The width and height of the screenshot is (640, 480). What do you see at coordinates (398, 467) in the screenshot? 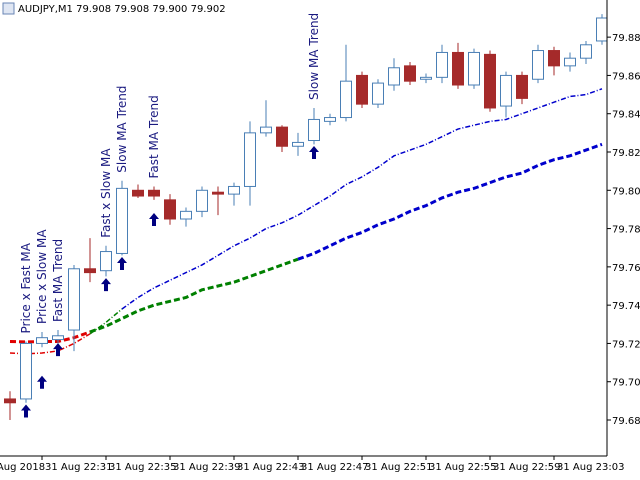
I see `x-tick-label: 31 Aug 22:51` at bounding box center [398, 467].